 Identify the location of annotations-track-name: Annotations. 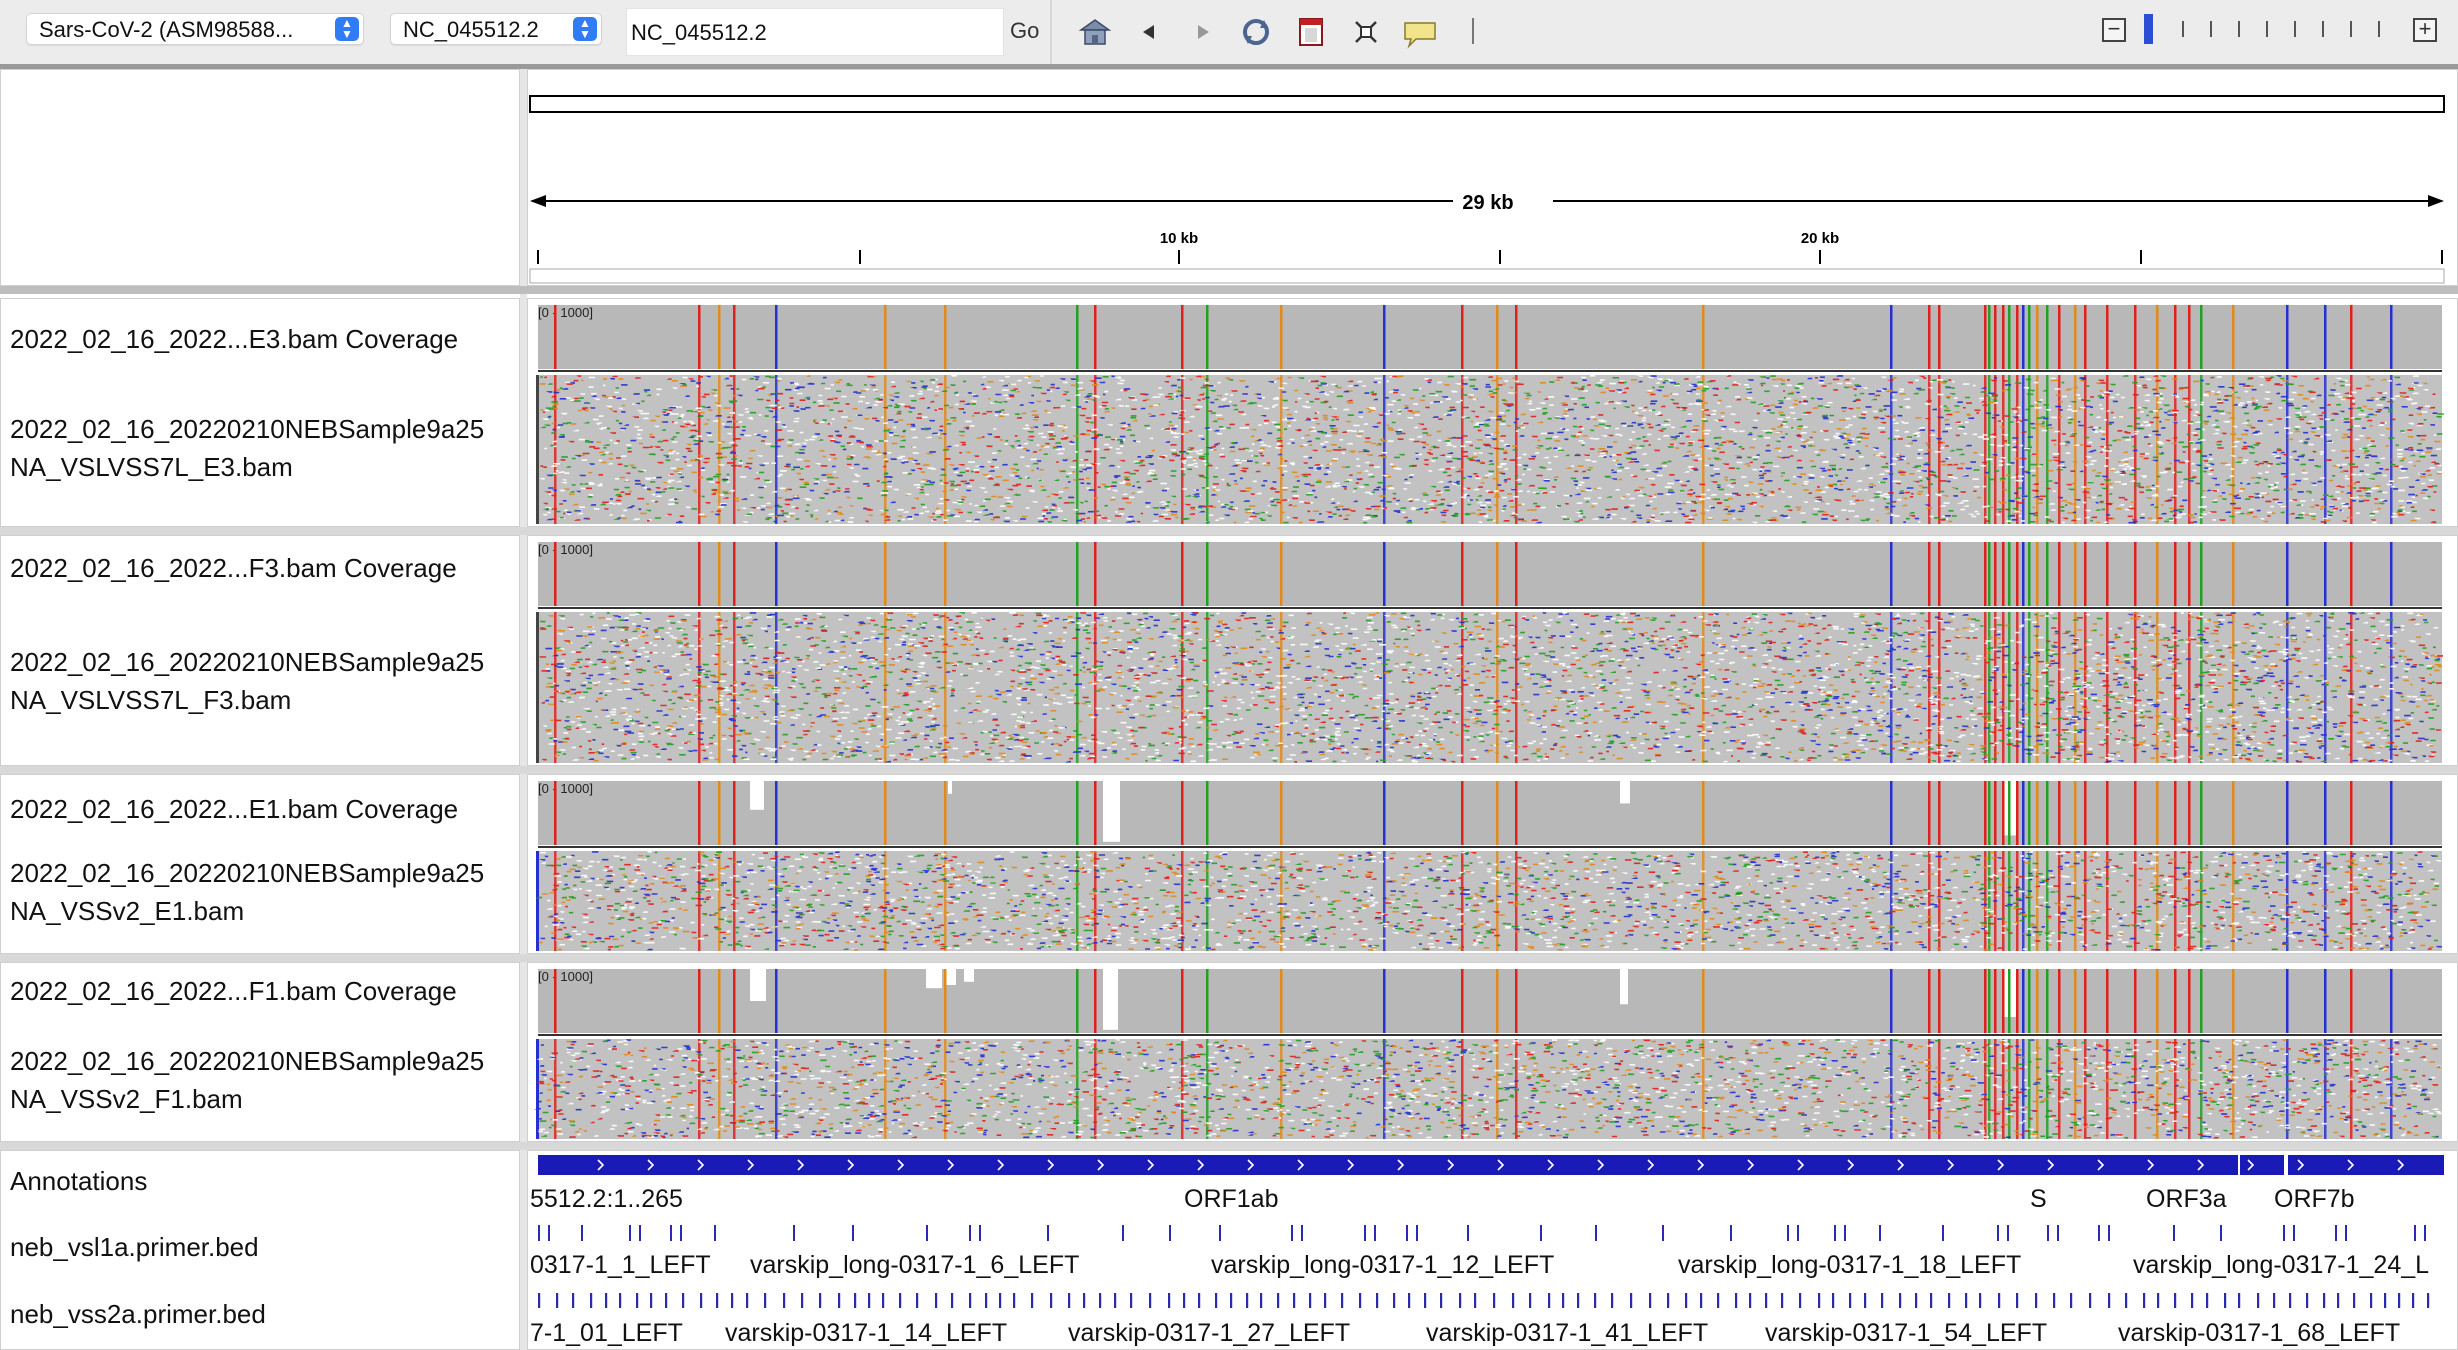
(79, 1181).